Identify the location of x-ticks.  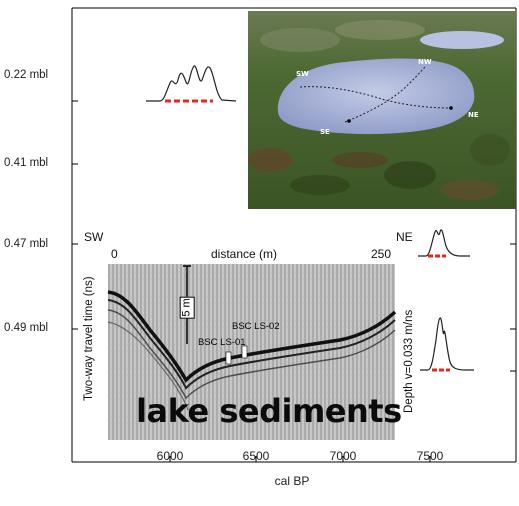
(300, 459).